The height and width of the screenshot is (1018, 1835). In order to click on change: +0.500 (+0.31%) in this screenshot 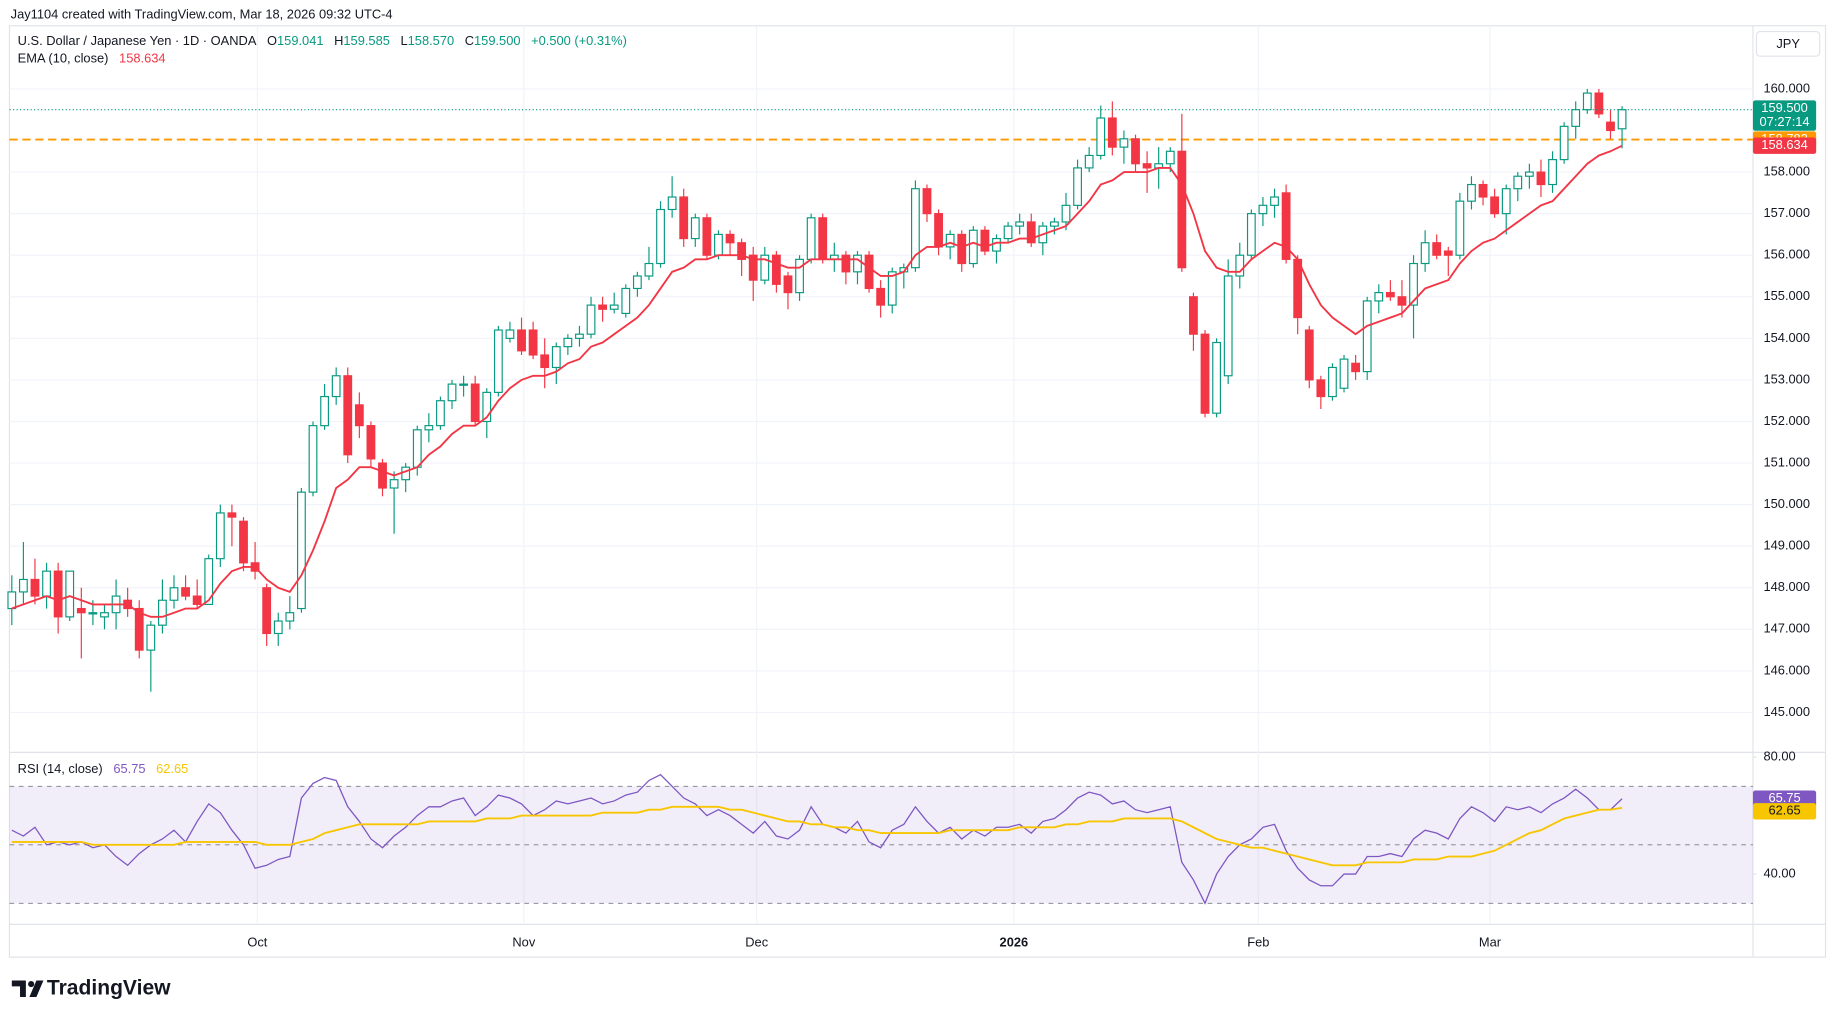, I will do `click(579, 41)`.